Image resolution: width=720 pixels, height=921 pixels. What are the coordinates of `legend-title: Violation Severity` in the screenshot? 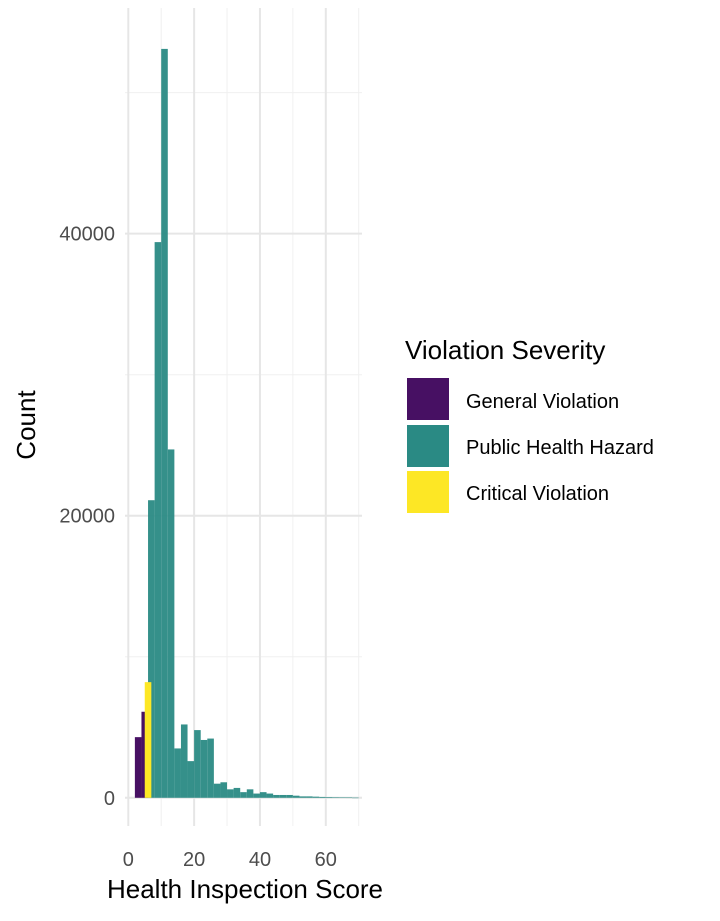 It's located at (505, 350).